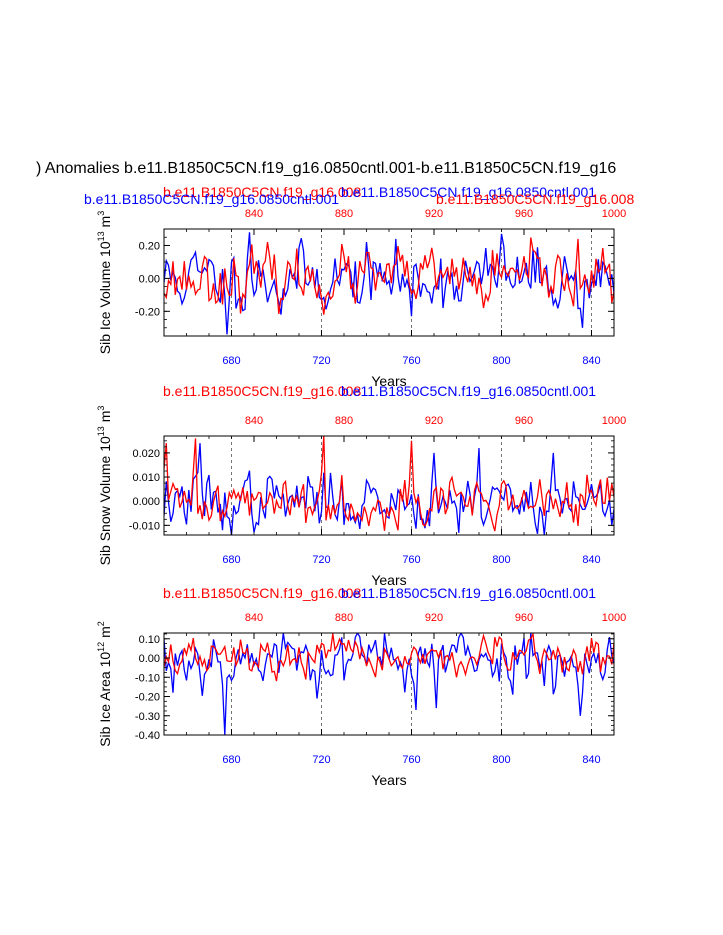 Image resolution: width=723 pixels, height=935 pixels. I want to click on y-tick-label: 0.20, so click(149, 246).